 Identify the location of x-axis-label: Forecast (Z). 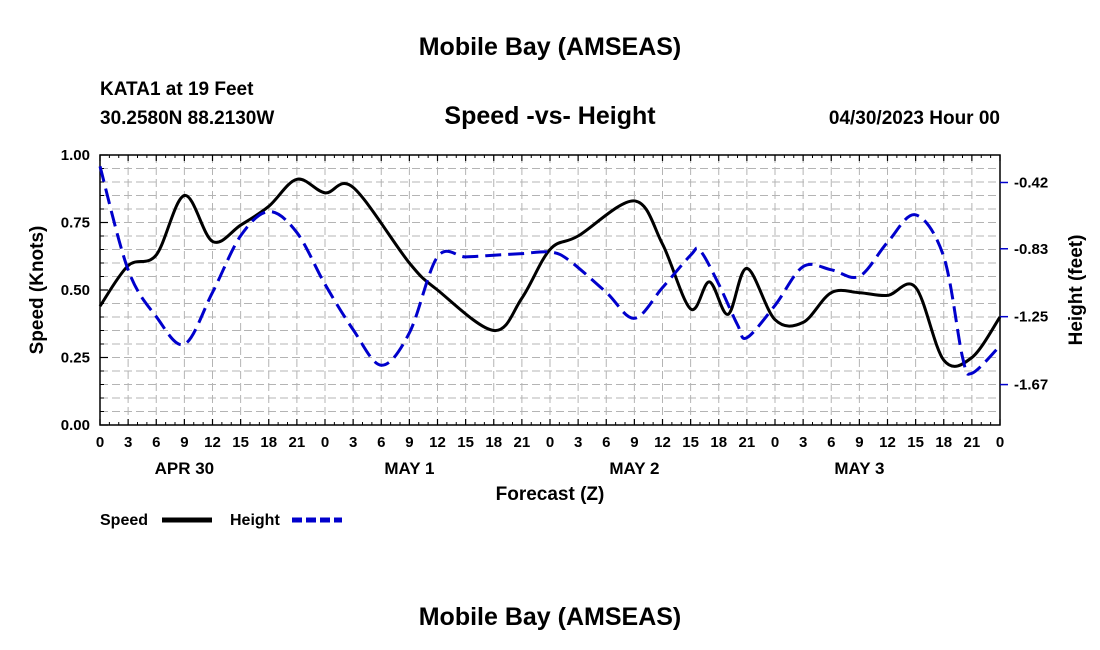
(550, 494).